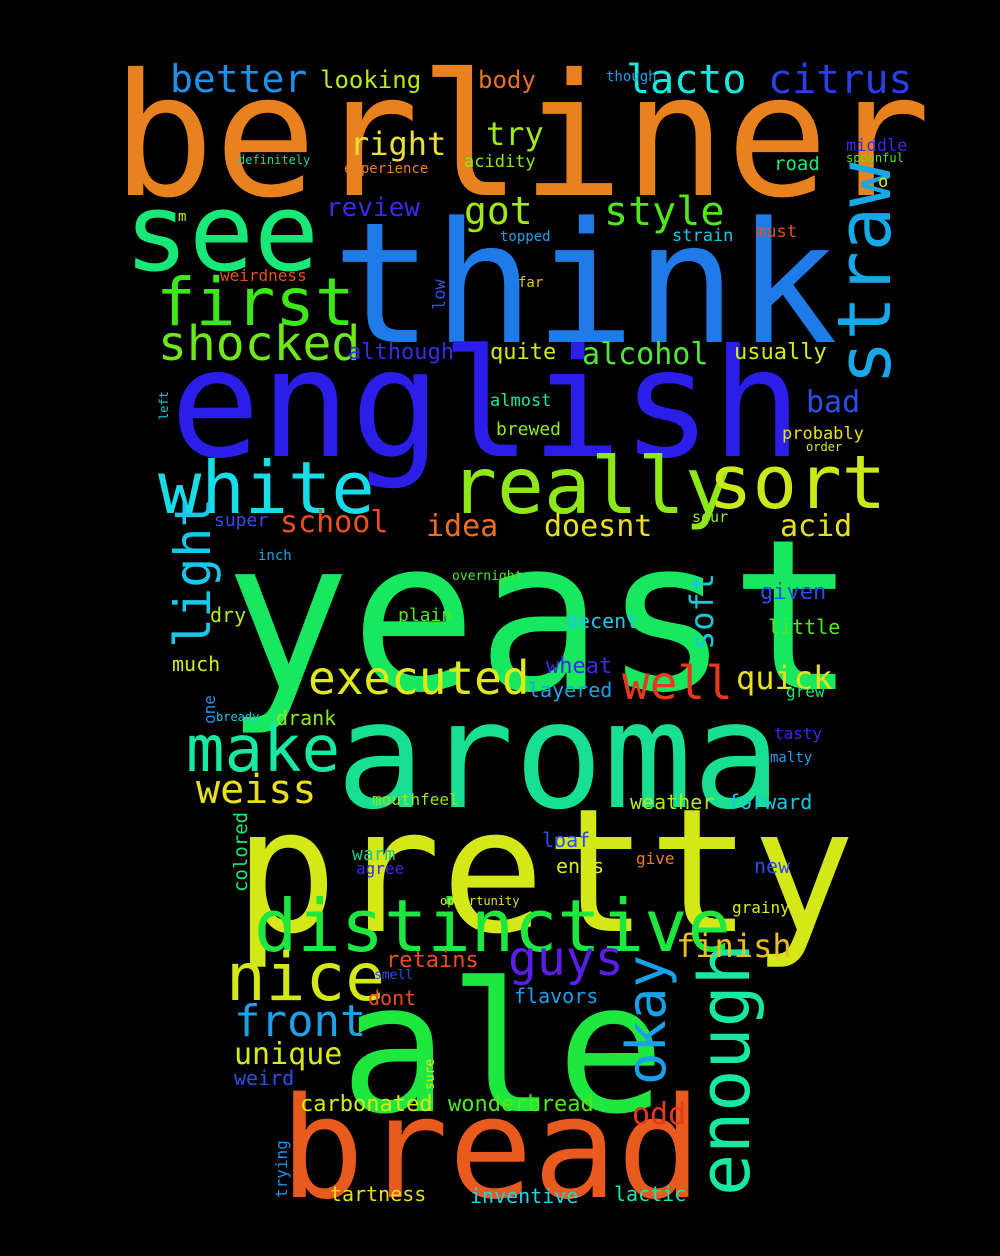  What do you see at coordinates (300, 1021) in the screenshot?
I see `cloud-word-front: front` at bounding box center [300, 1021].